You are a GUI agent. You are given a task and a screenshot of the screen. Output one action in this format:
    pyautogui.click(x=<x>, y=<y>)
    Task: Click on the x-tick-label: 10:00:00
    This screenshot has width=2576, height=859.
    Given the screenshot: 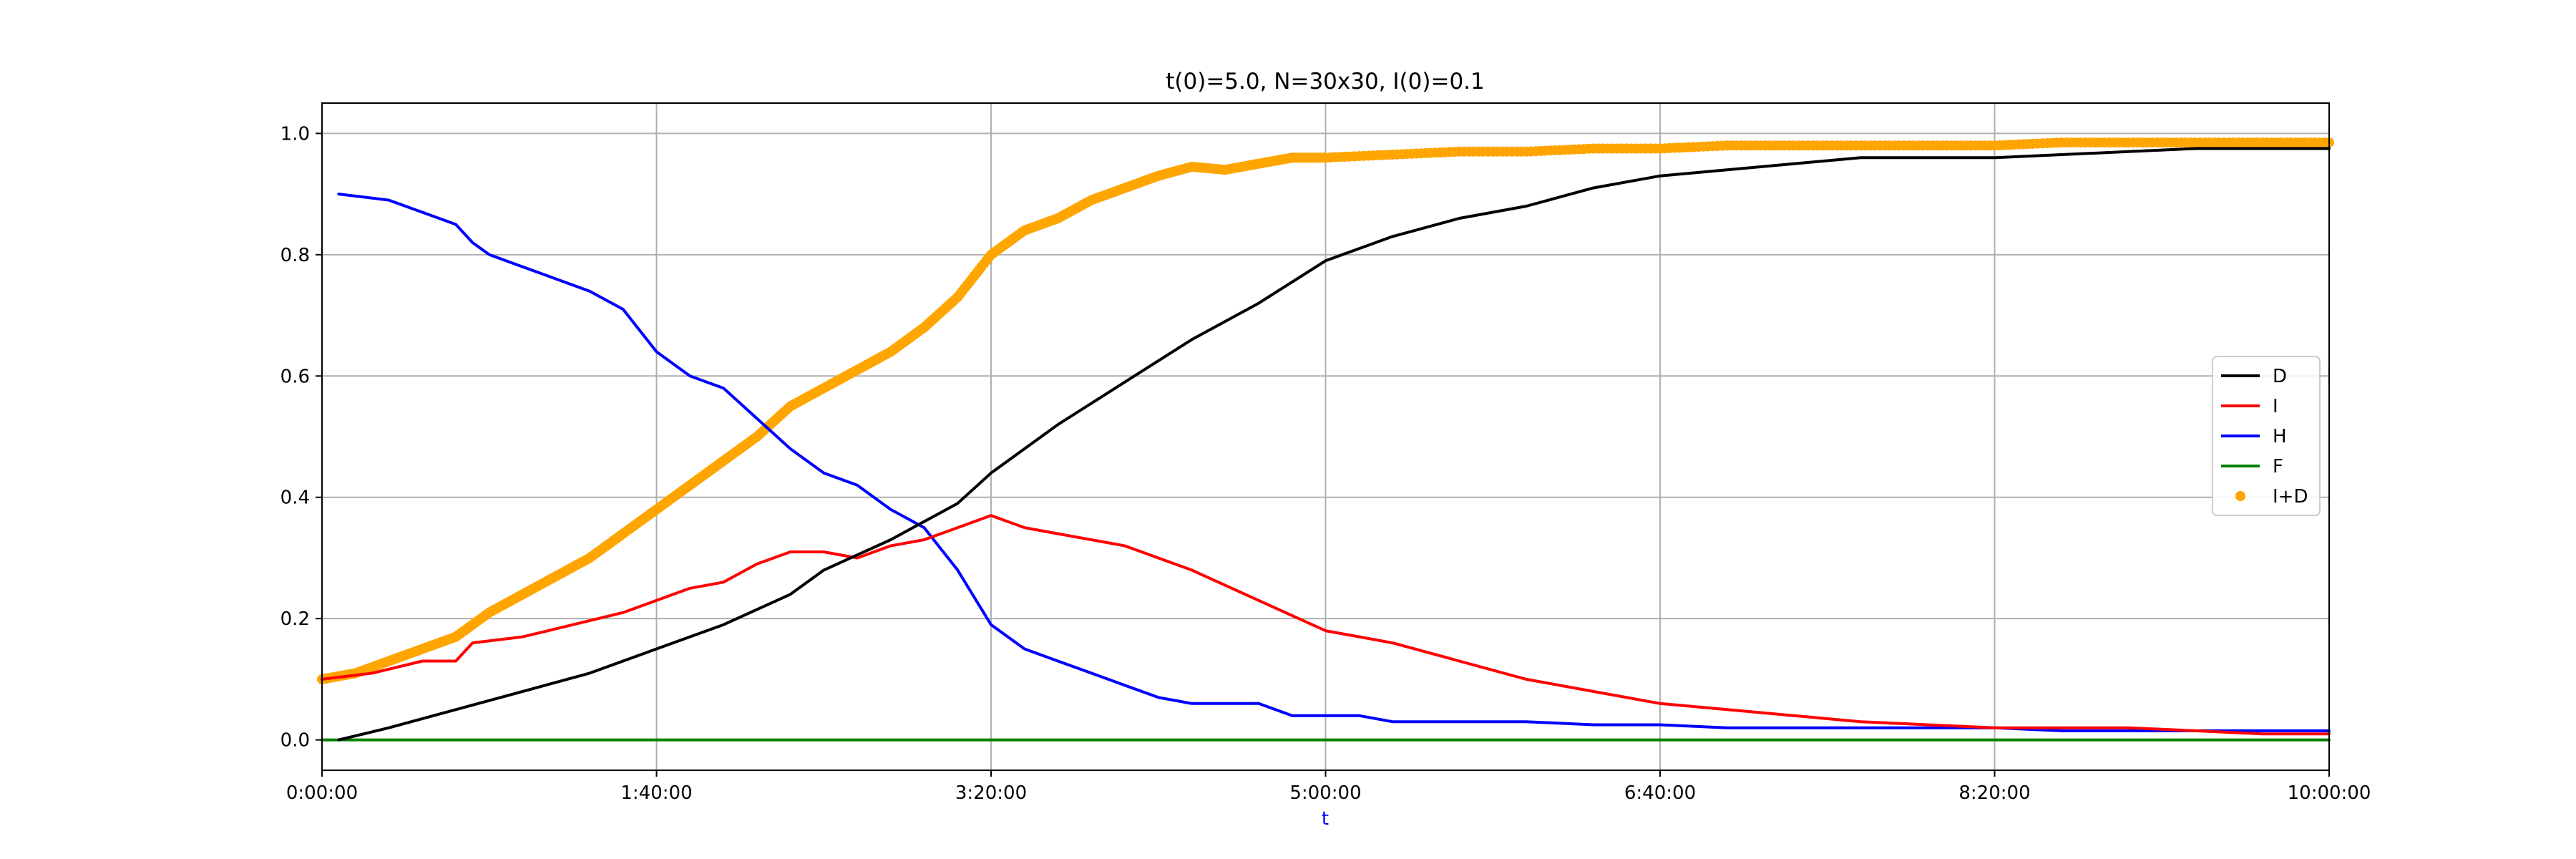 What is the action you would take?
    pyautogui.click(x=2329, y=793)
    